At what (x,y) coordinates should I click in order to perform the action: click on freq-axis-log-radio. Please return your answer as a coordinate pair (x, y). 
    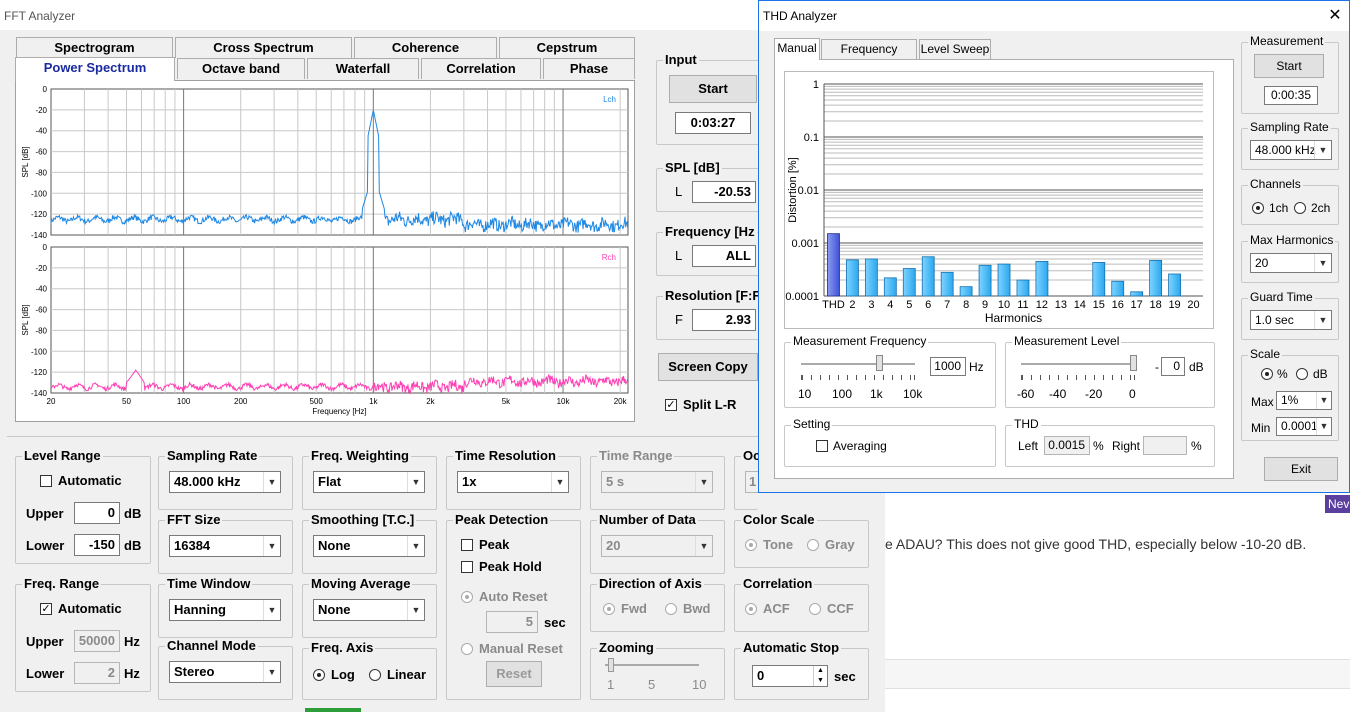
    Looking at the image, I should click on (319, 675).